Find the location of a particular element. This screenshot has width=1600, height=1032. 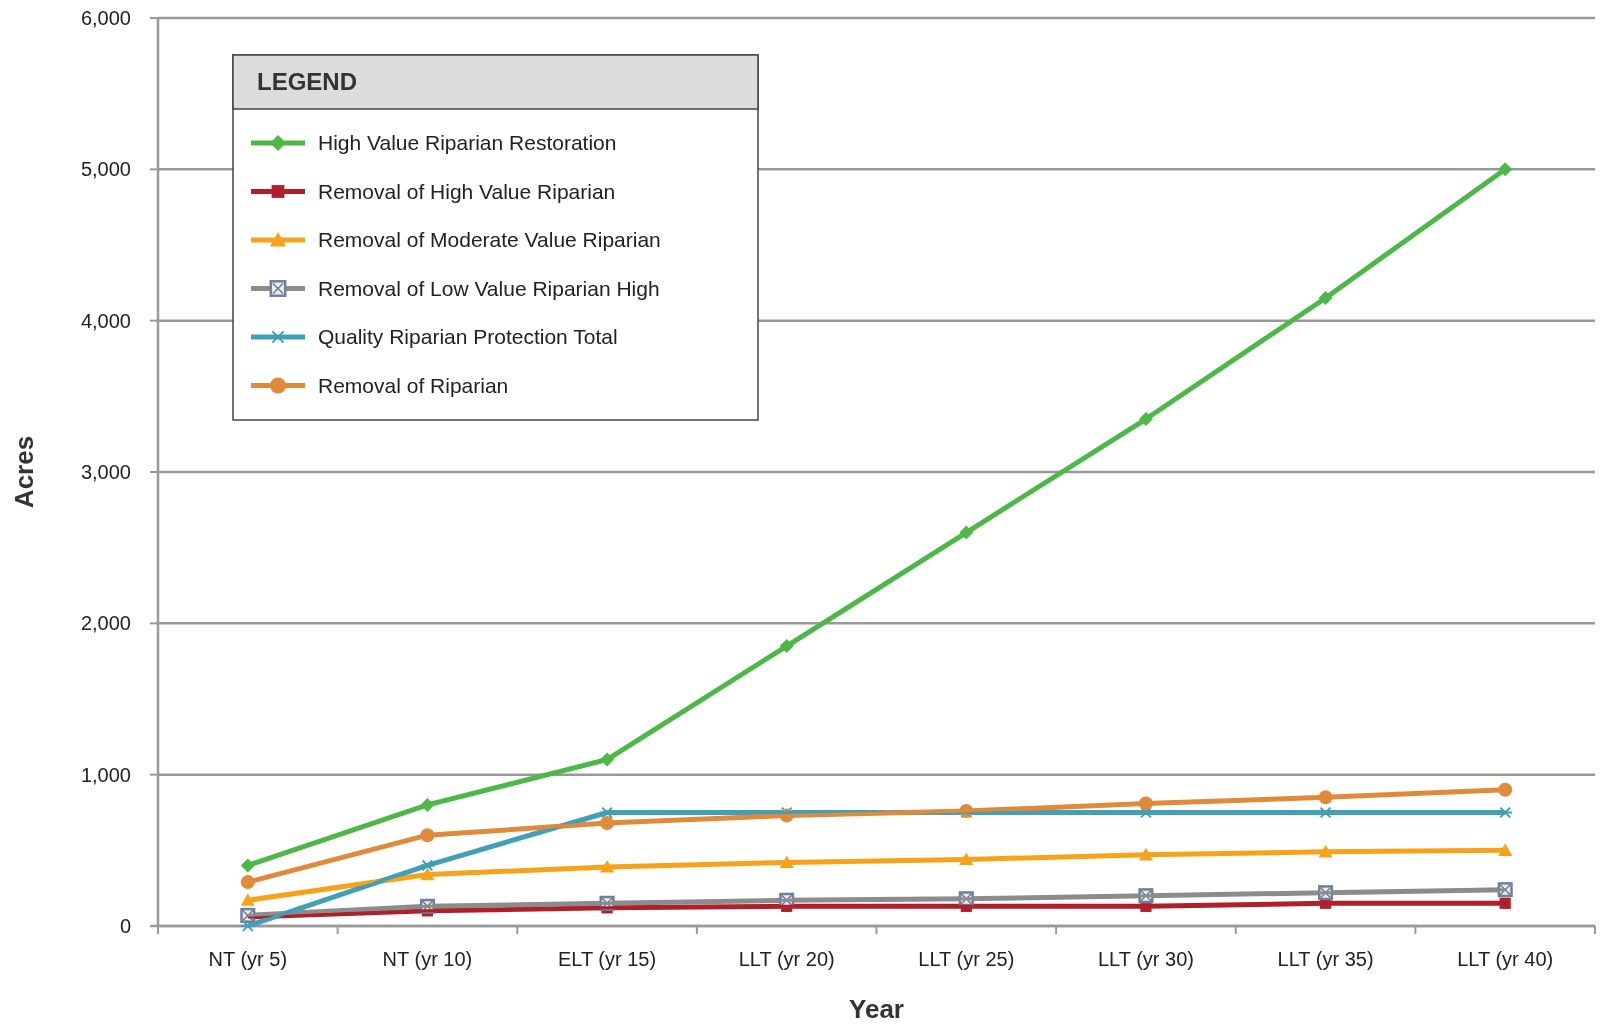

legend-label: Quality Riparian Protection Total is located at coordinates (468, 337).